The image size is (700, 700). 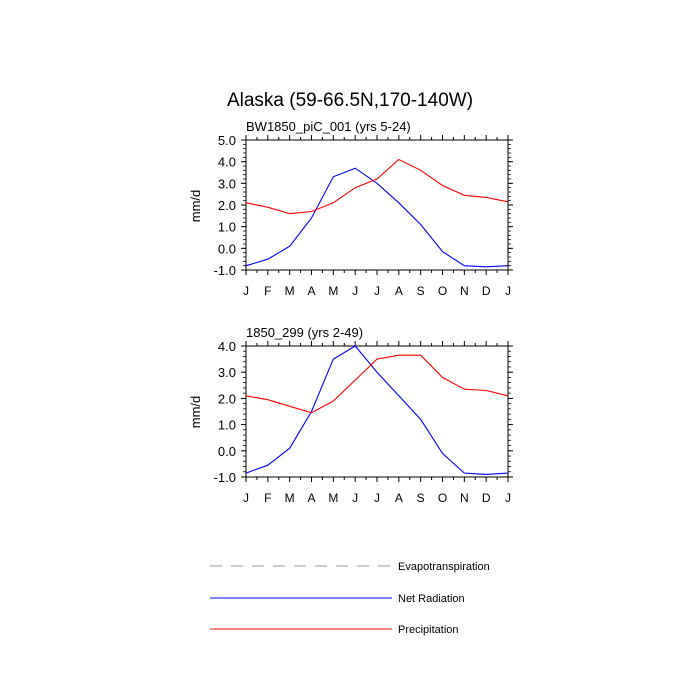 What do you see at coordinates (304, 332) in the screenshot?
I see `panel-subtitle: 1850_299 (yrs 2-49)` at bounding box center [304, 332].